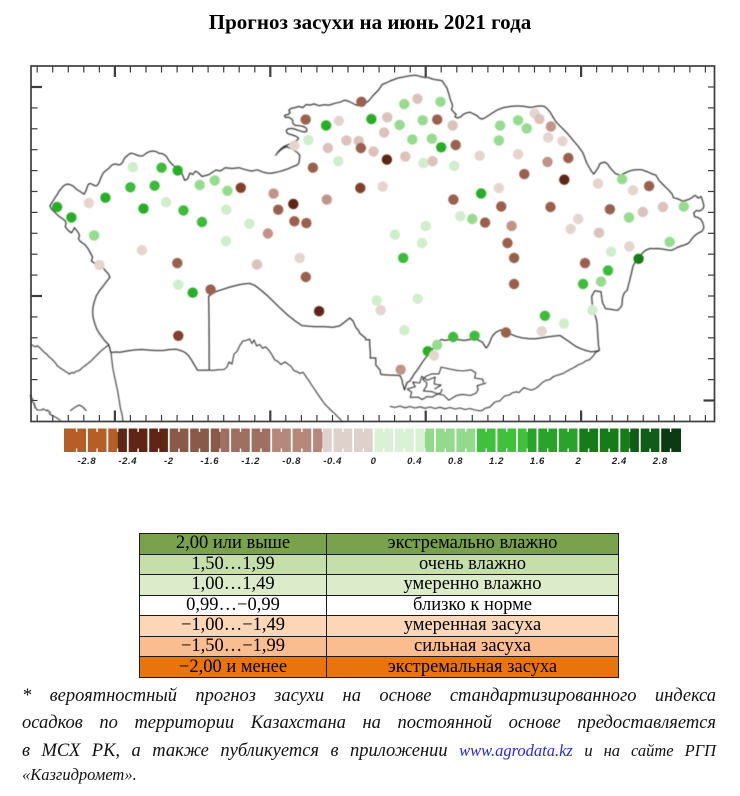  What do you see at coordinates (619, 461) in the screenshot?
I see `svg-text: 2.4` at bounding box center [619, 461].